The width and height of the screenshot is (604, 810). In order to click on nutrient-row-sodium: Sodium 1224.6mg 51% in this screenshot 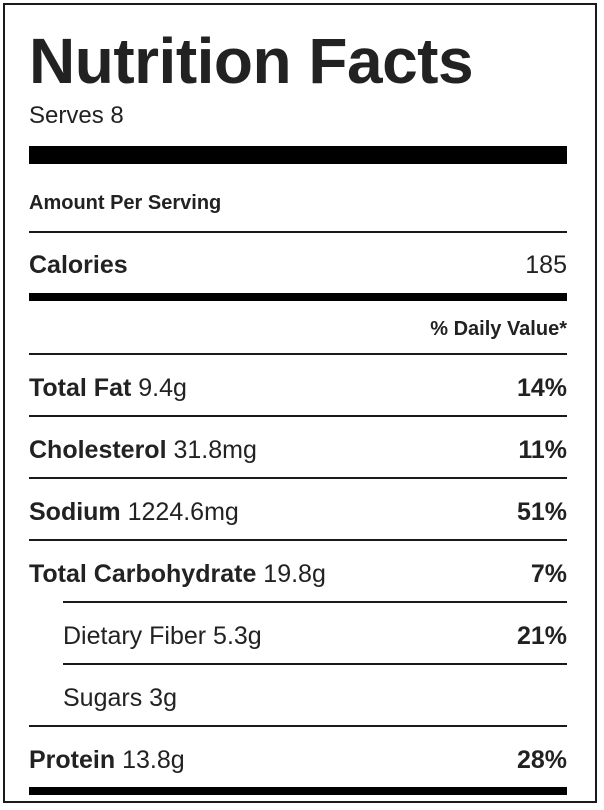, I will do `click(298, 512)`.